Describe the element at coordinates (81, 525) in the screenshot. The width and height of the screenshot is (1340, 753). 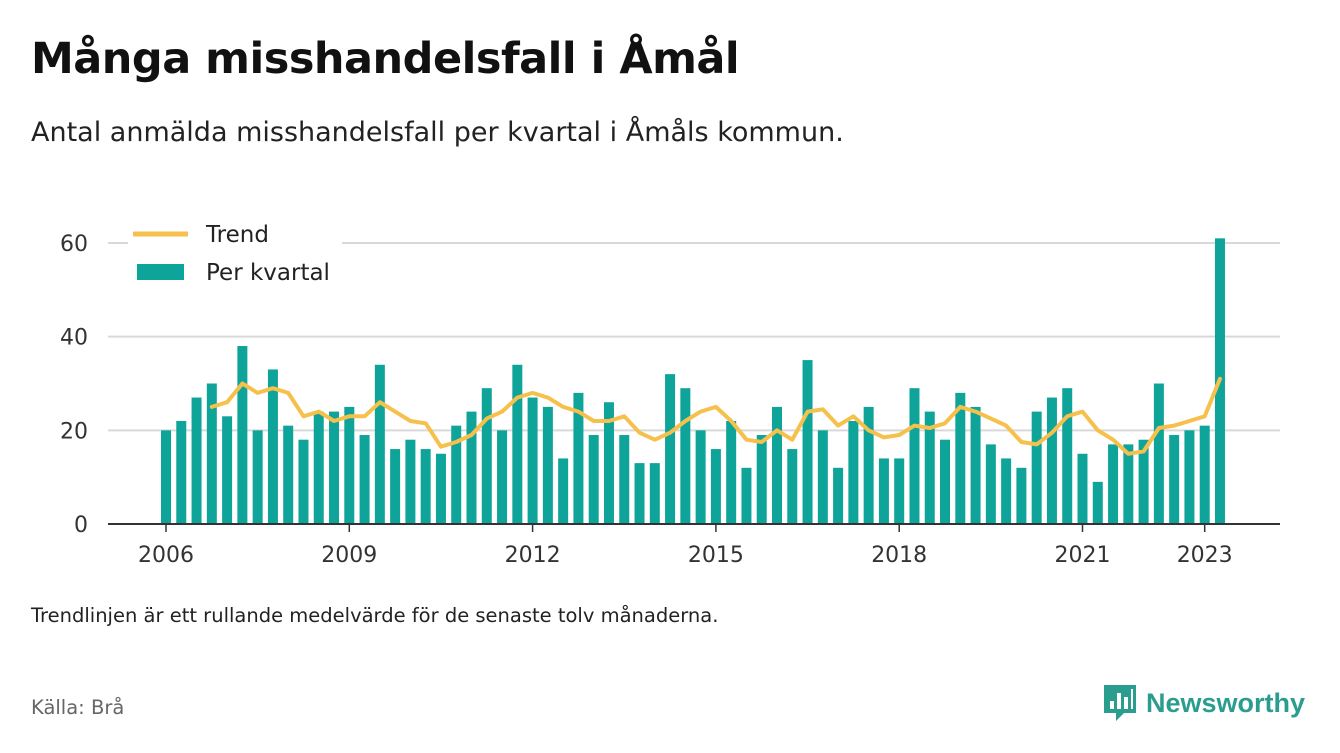
I see `y-tick-label: 0` at that location.